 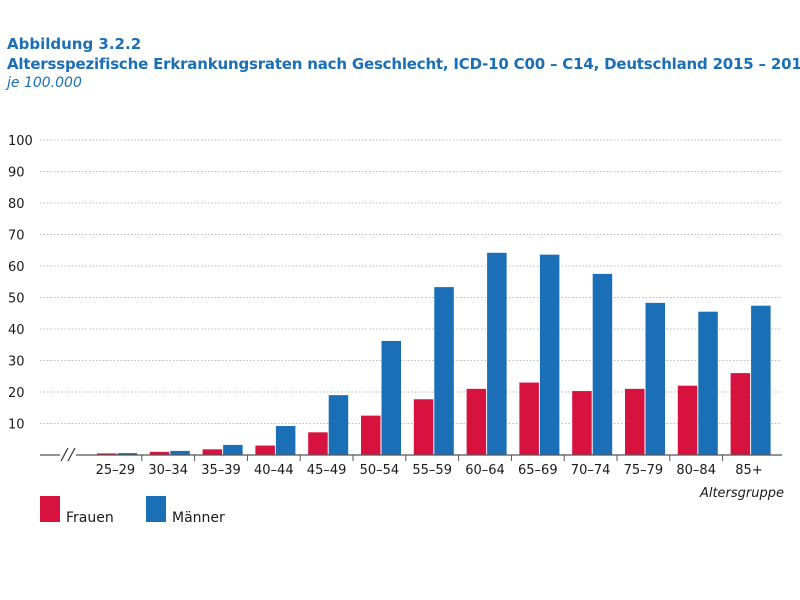 I want to click on y-tick-label: 20, so click(x=16, y=393).